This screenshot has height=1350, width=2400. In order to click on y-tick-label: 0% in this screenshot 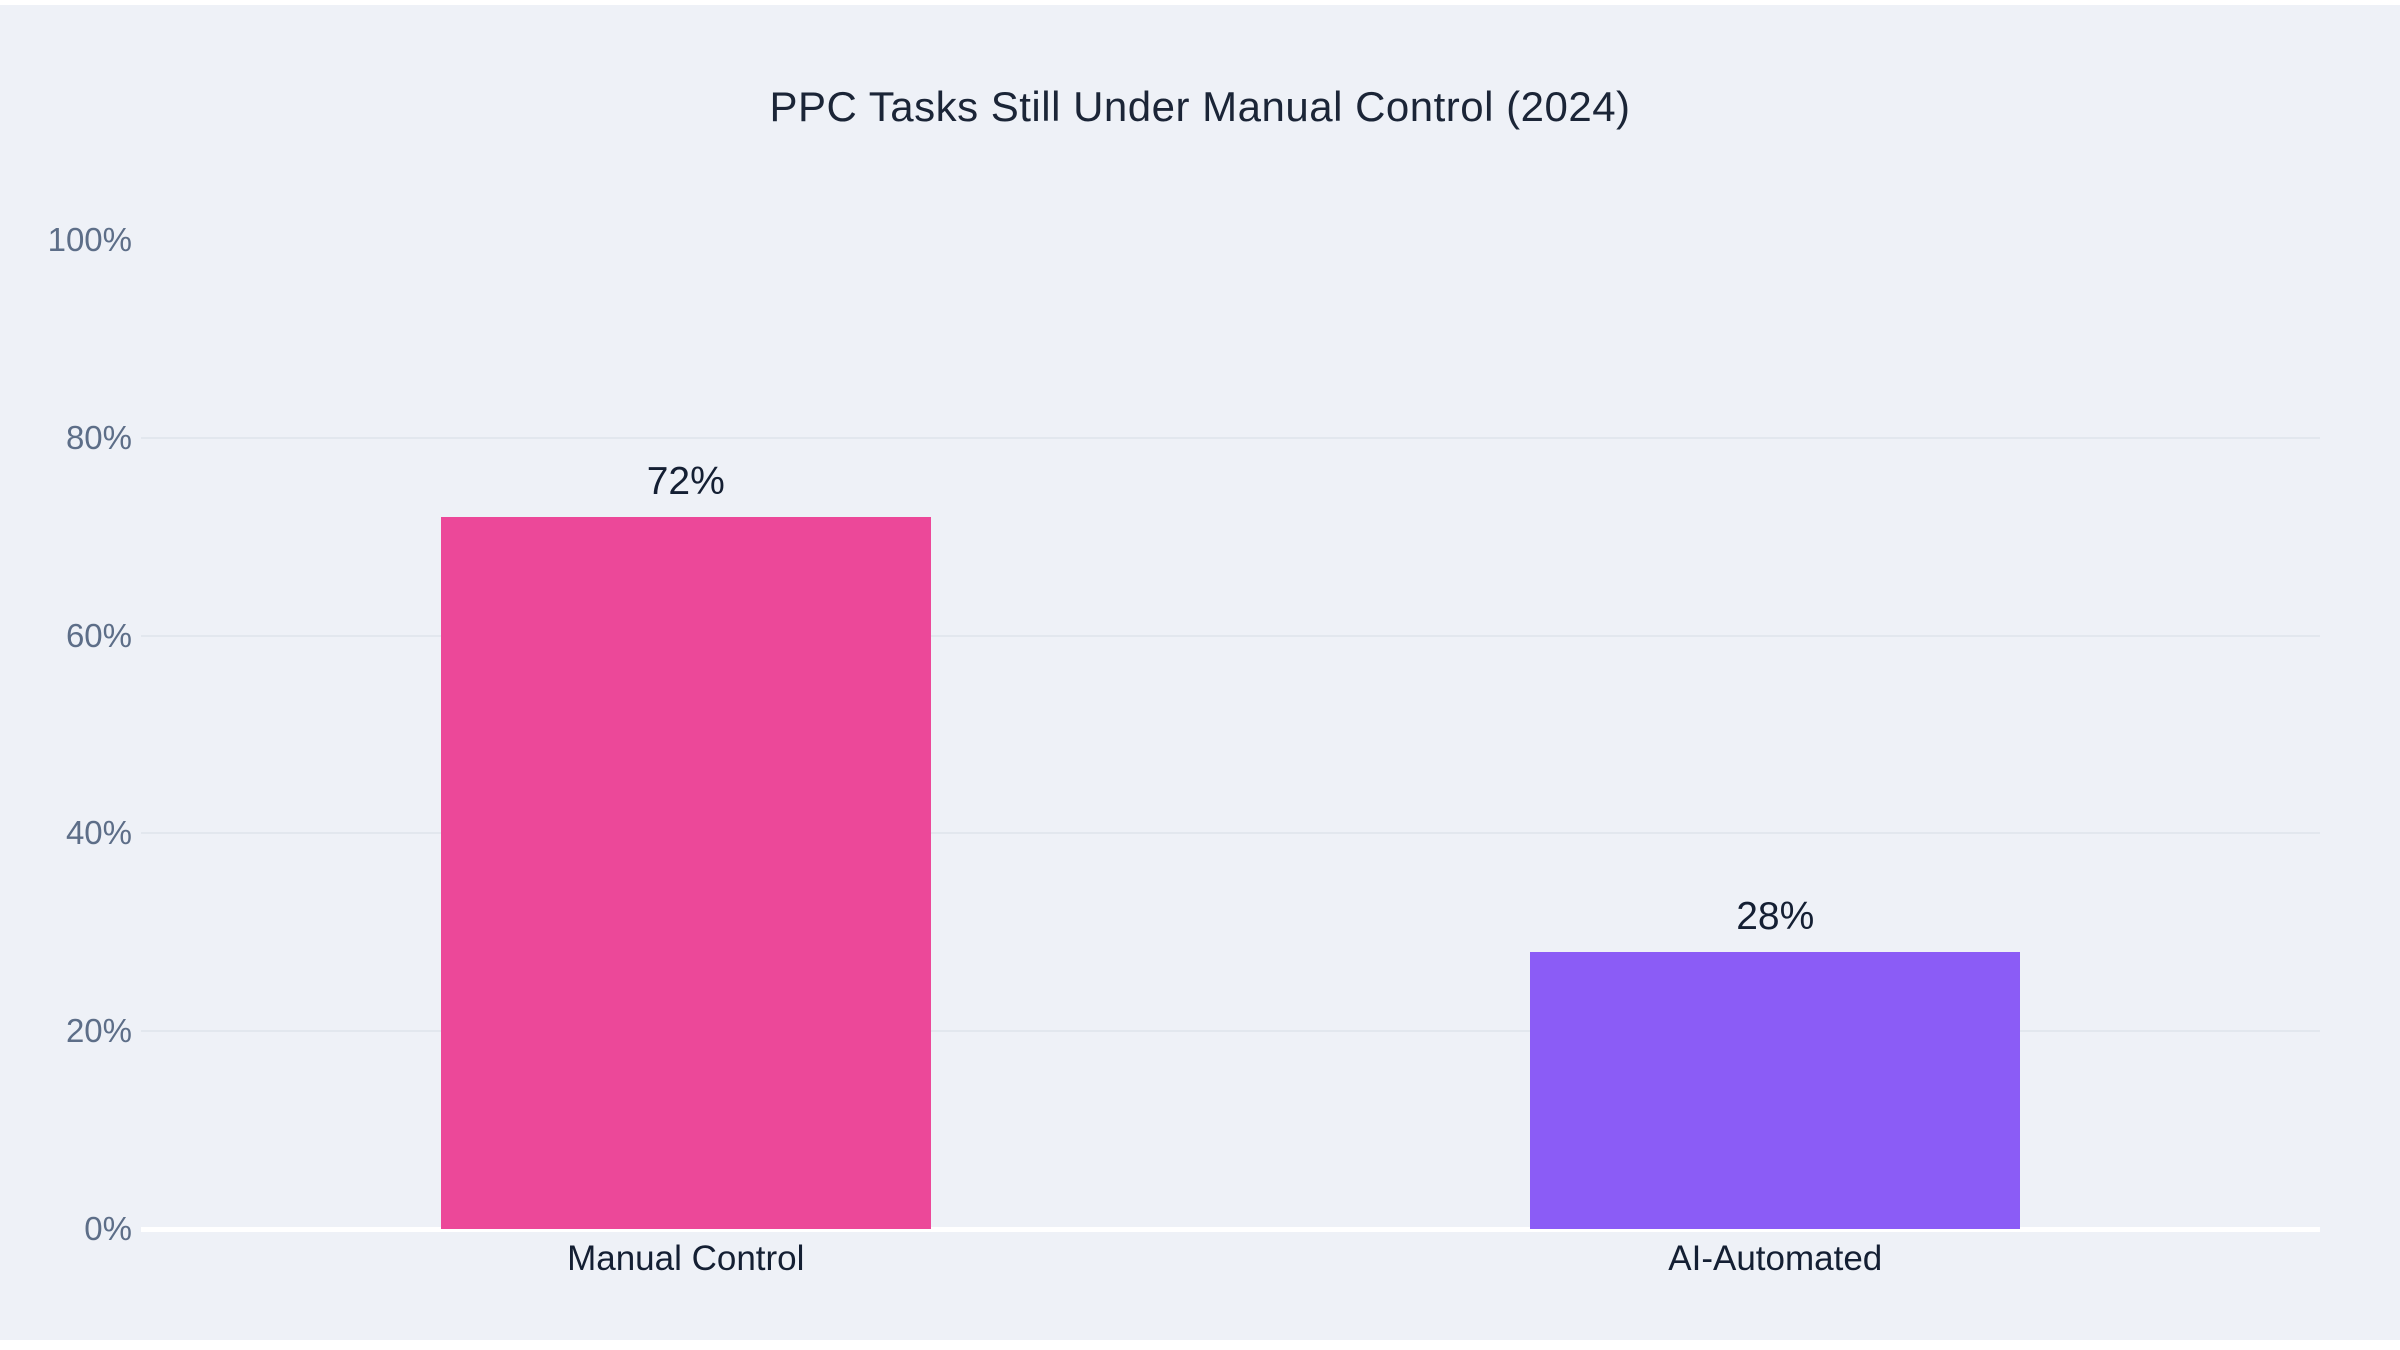, I will do `click(108, 1228)`.